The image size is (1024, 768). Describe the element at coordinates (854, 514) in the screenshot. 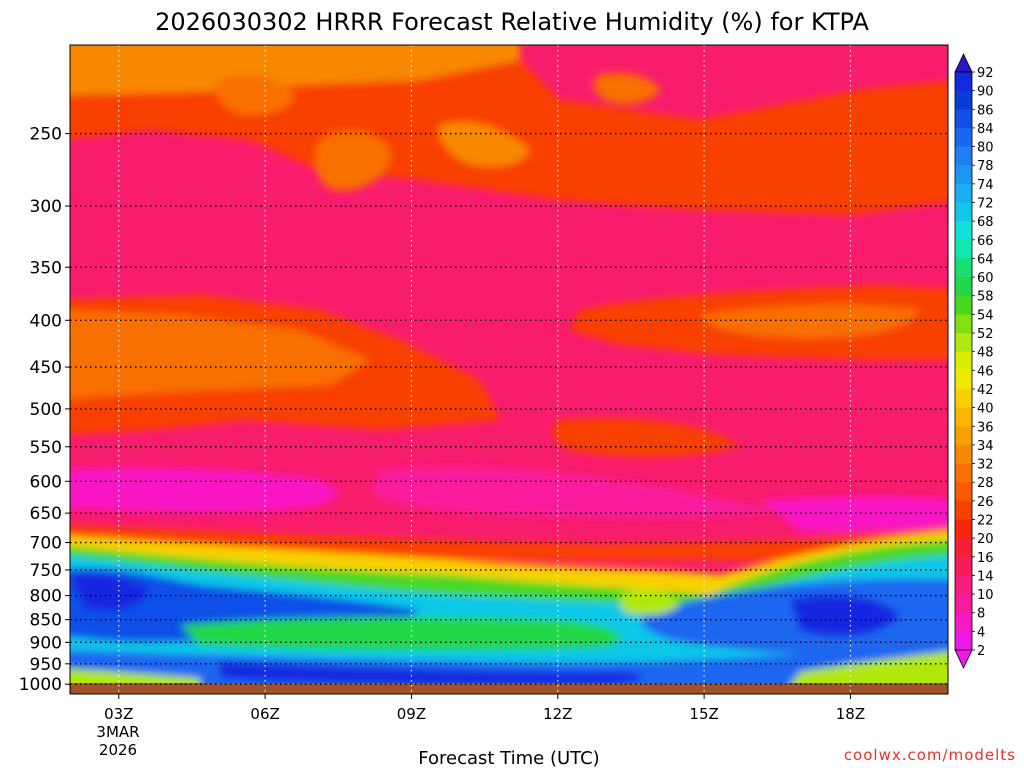

I see `field-band-pink-right` at that location.